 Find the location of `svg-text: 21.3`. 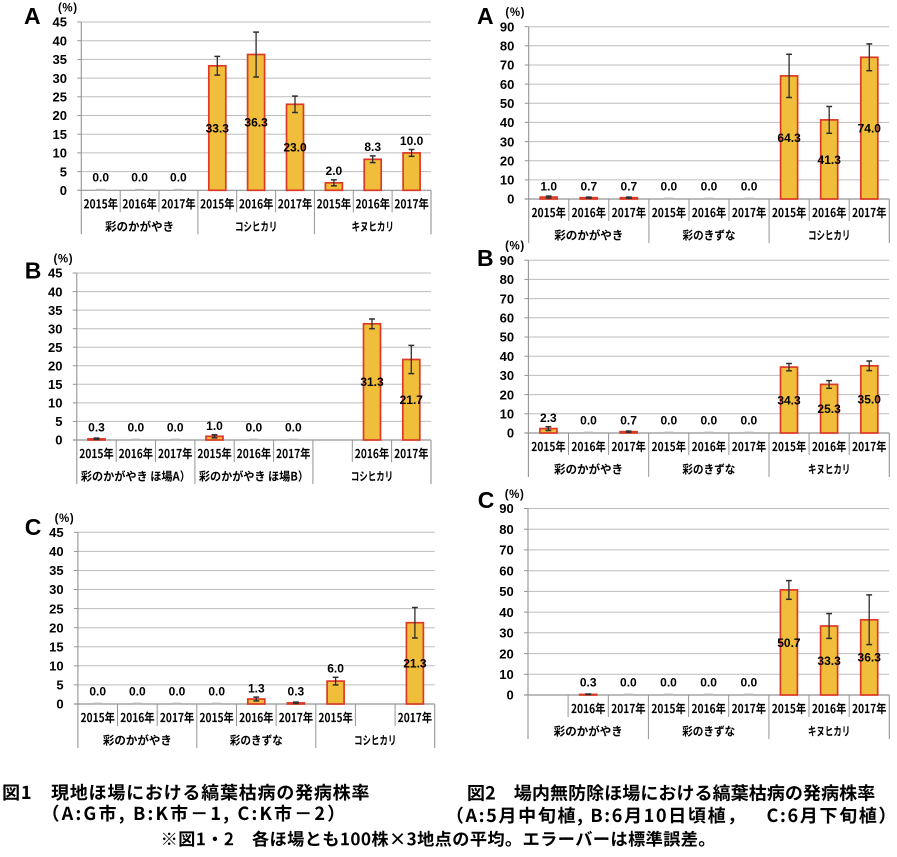

svg-text: 21.3 is located at coordinates (415, 664).